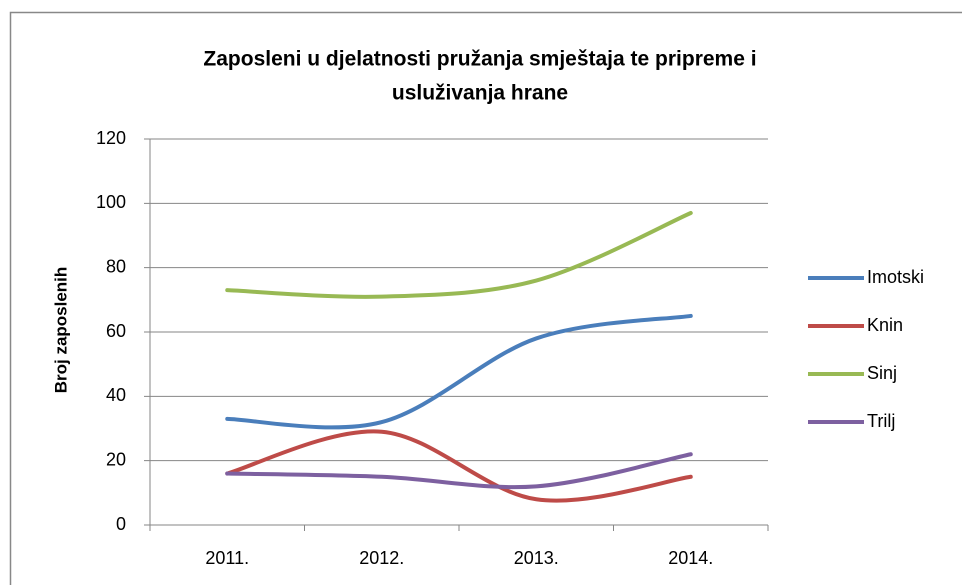 The image size is (962, 585). What do you see at coordinates (885, 325) in the screenshot?
I see `legend-label: Knin` at bounding box center [885, 325].